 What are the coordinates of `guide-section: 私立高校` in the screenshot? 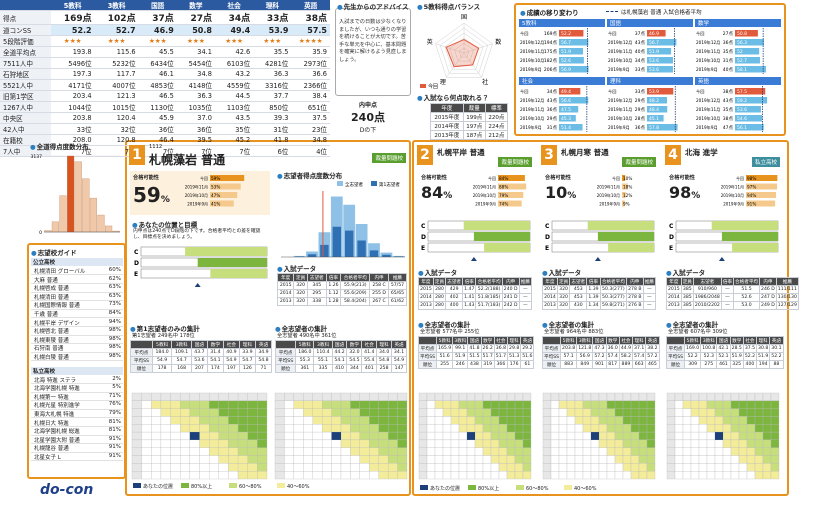 It's located at (77, 370).